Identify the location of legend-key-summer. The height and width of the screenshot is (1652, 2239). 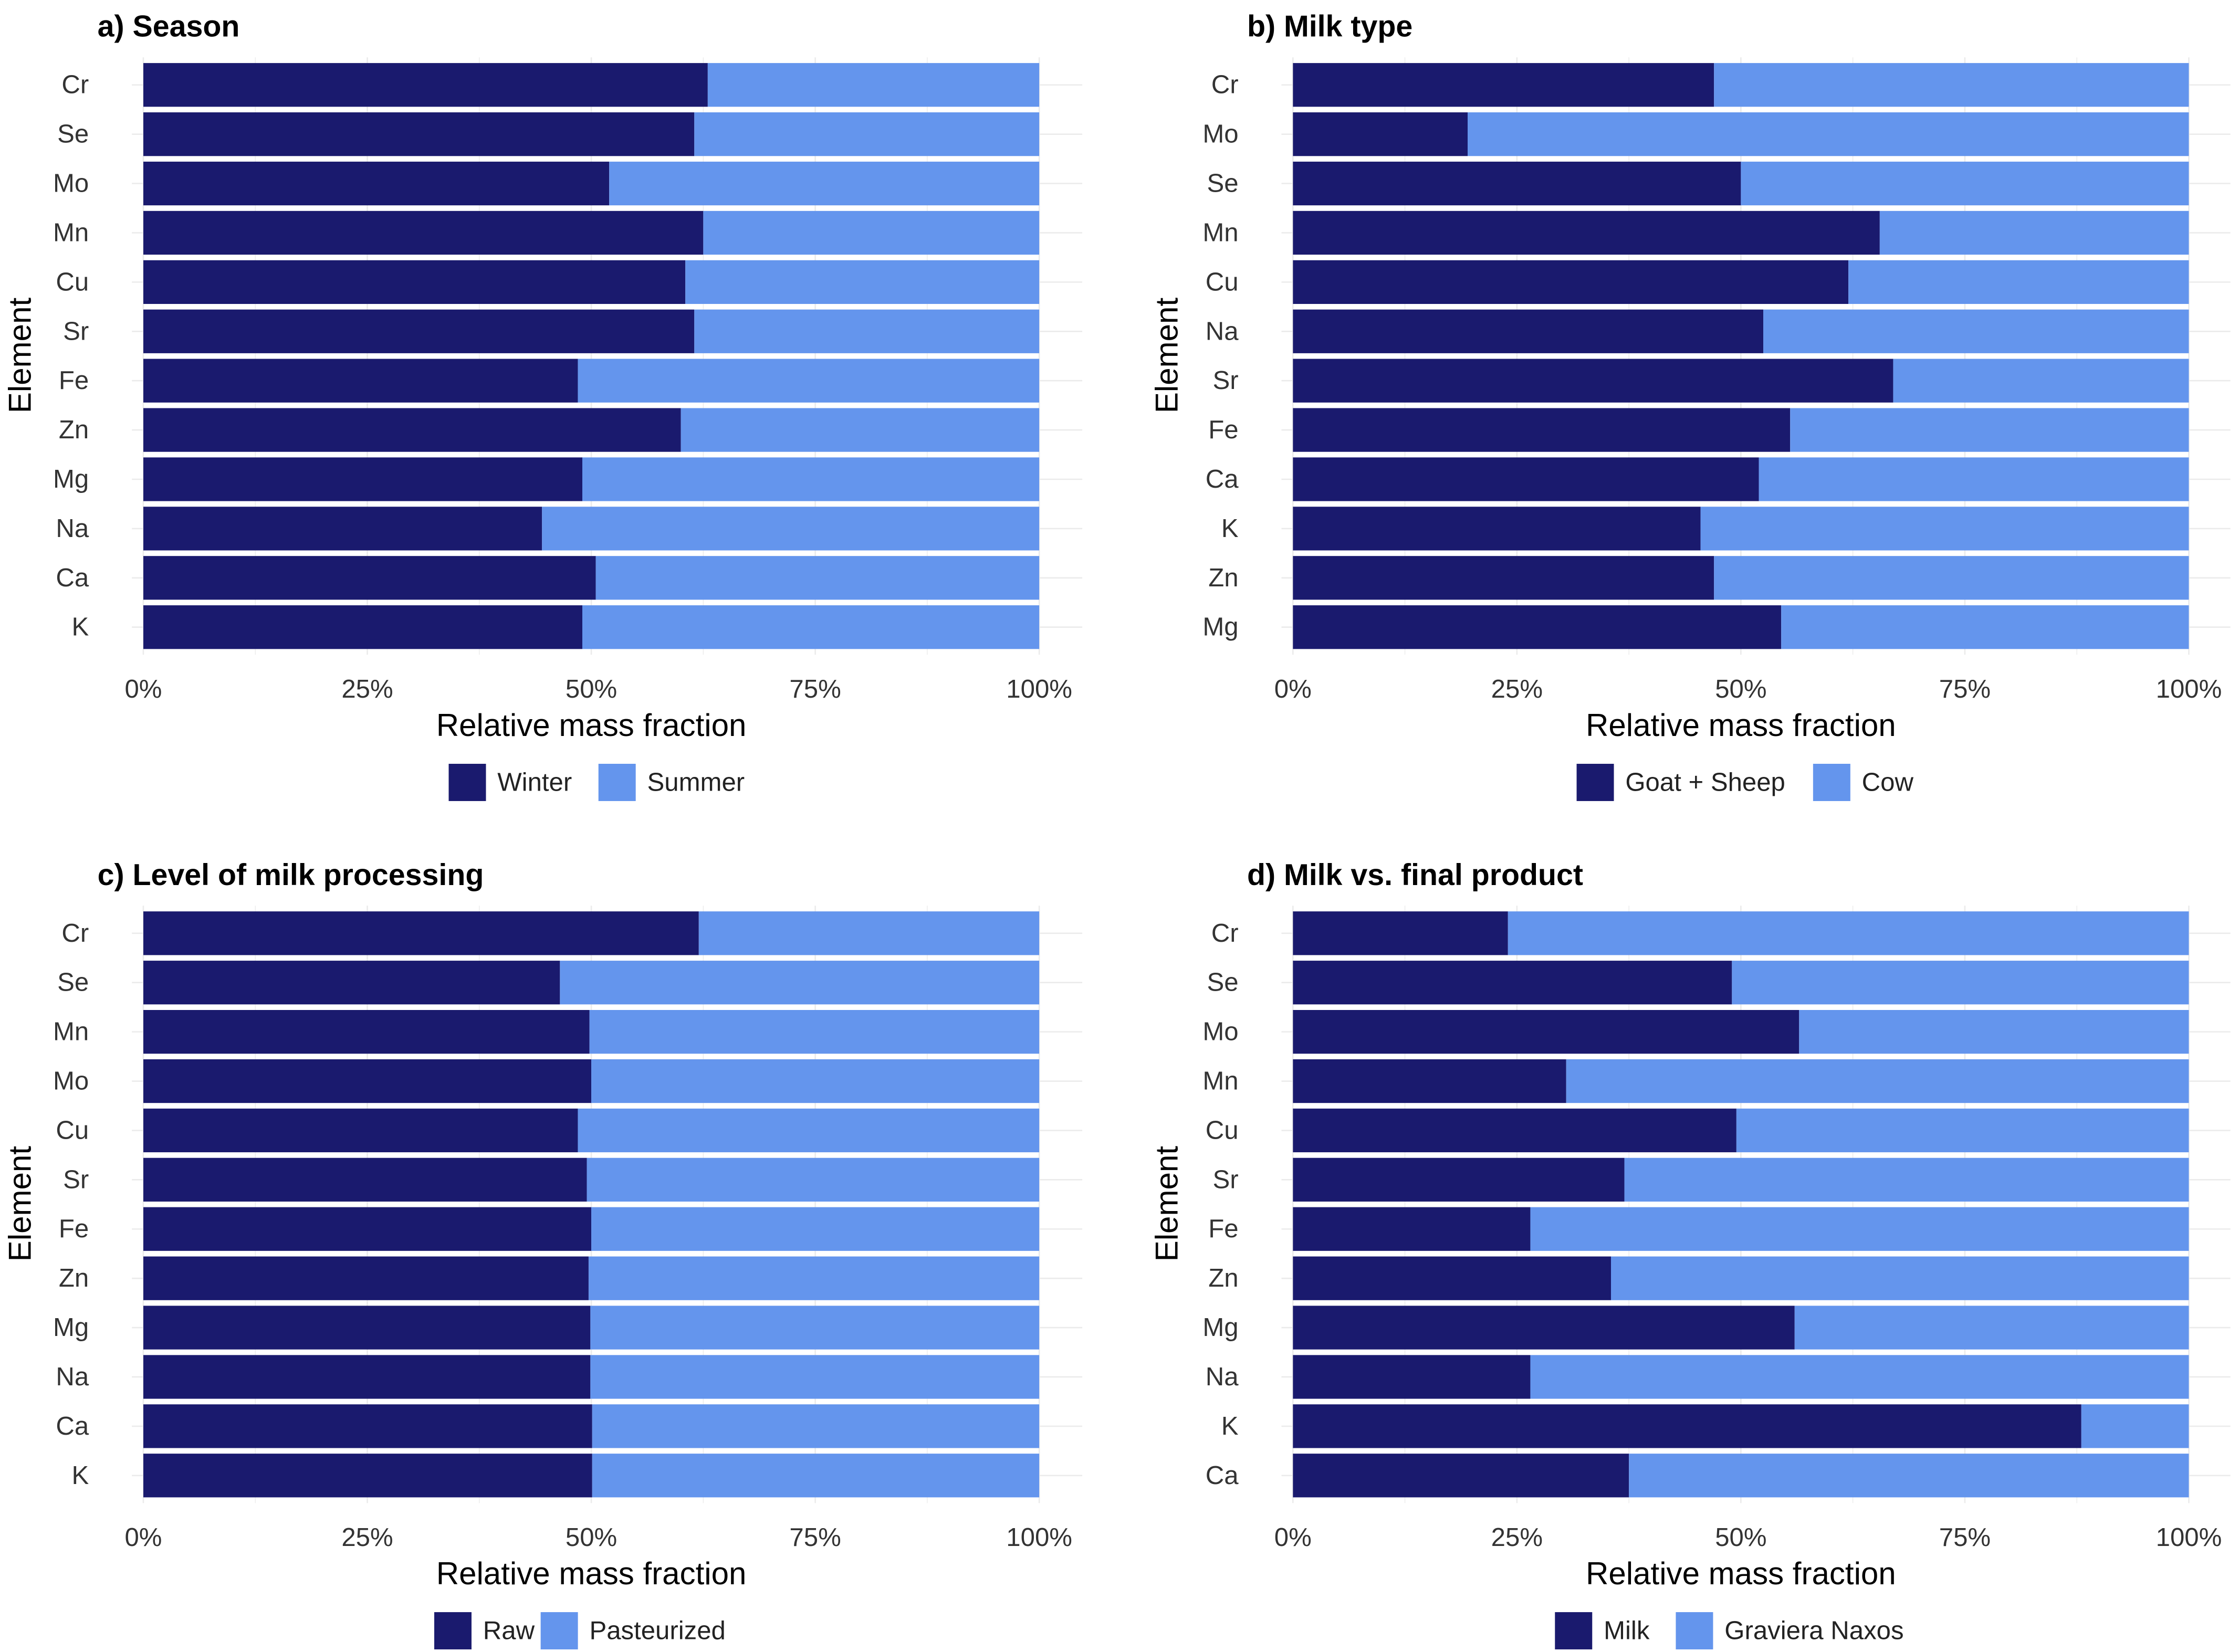
(617, 782).